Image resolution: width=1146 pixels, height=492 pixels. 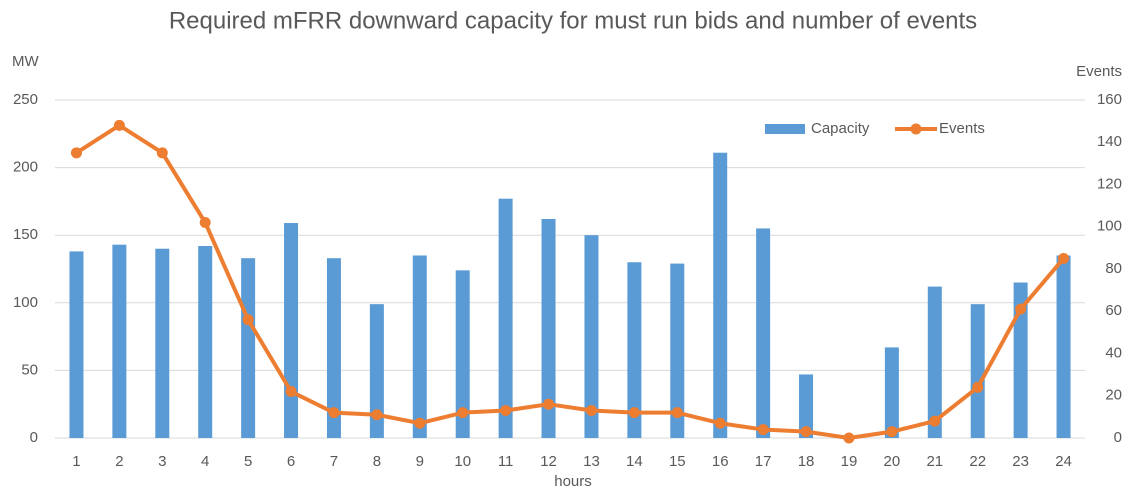 I want to click on x-tick-label: 6, so click(x=291, y=461).